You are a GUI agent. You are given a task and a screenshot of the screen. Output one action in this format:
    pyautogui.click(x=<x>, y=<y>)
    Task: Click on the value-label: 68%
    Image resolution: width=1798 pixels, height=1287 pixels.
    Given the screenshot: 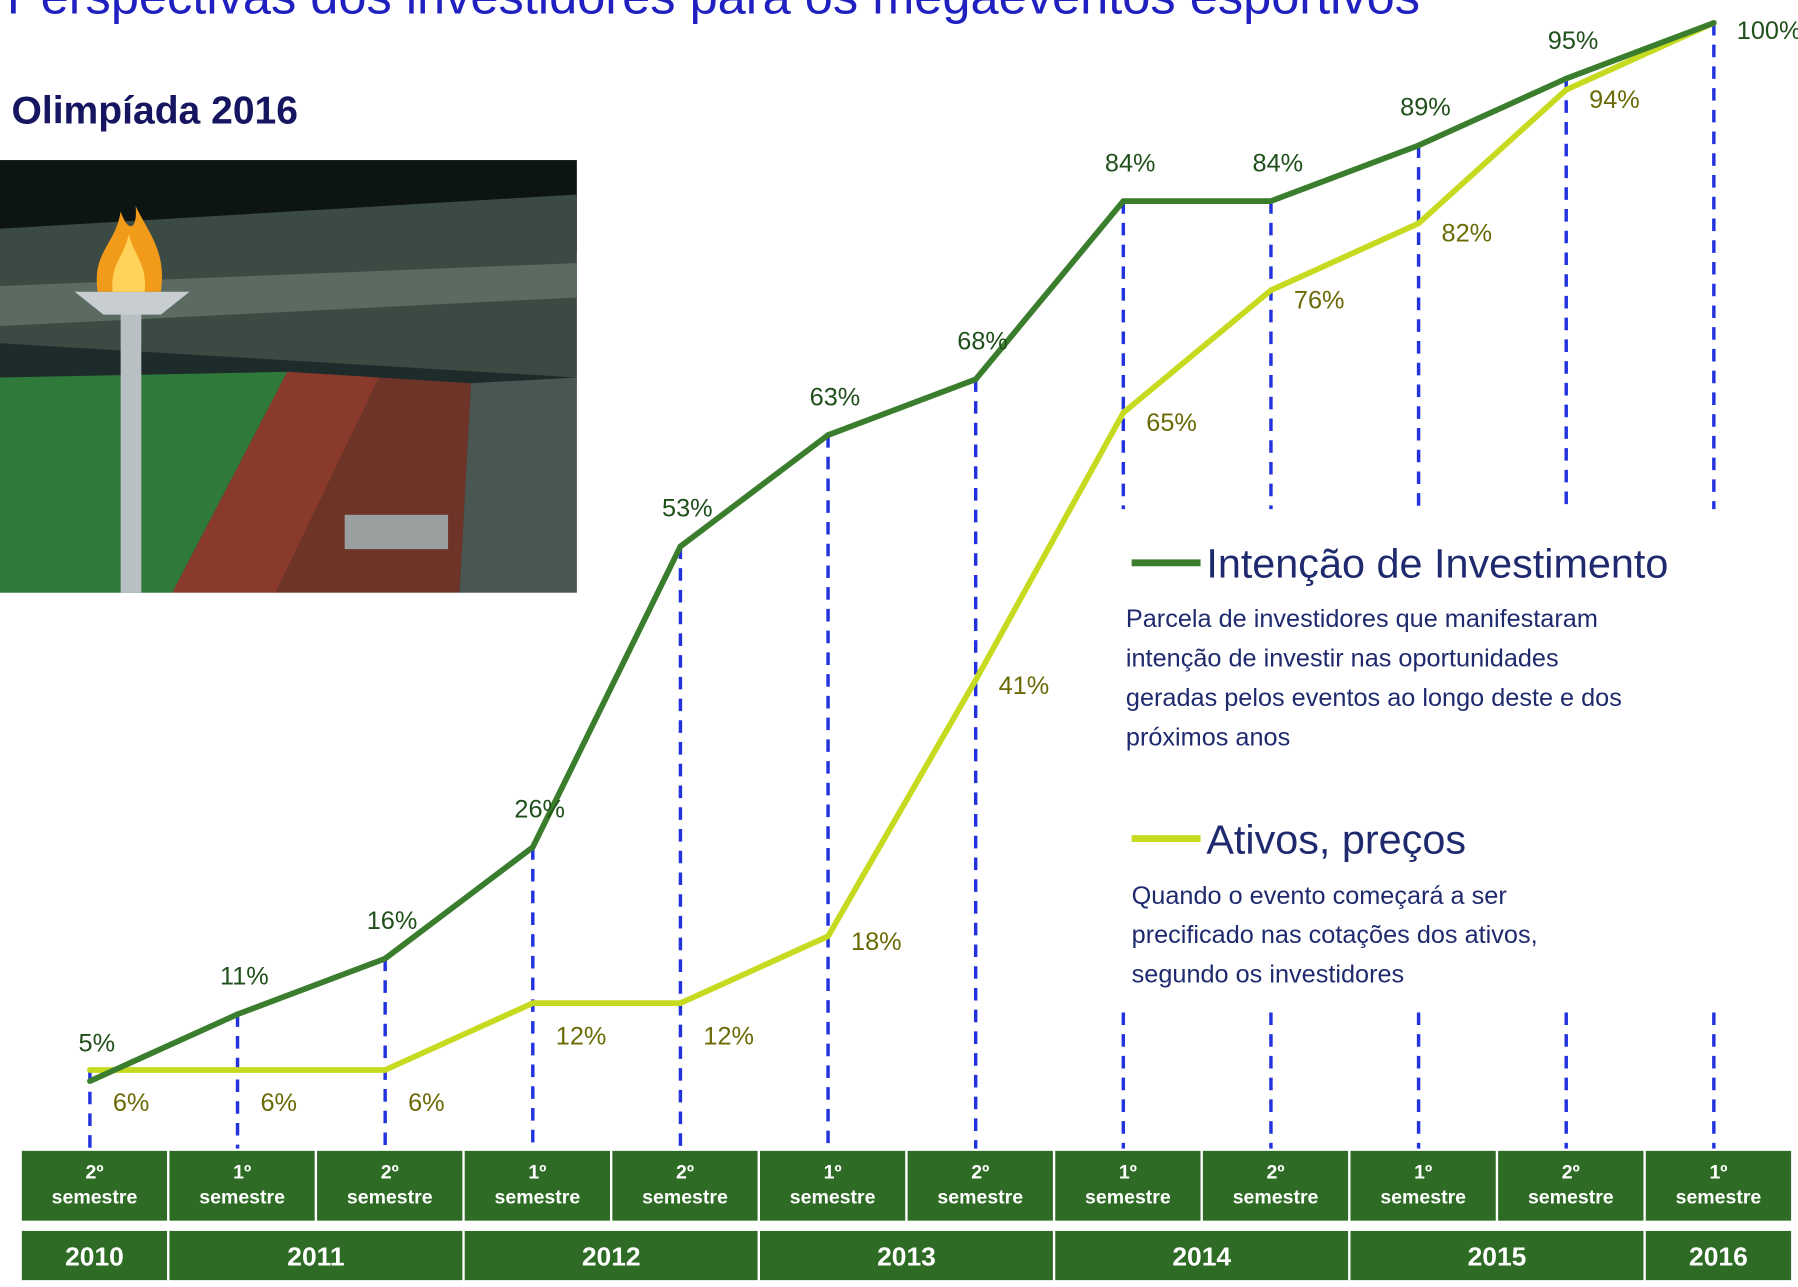 What is the action you would take?
    pyautogui.click(x=982, y=342)
    